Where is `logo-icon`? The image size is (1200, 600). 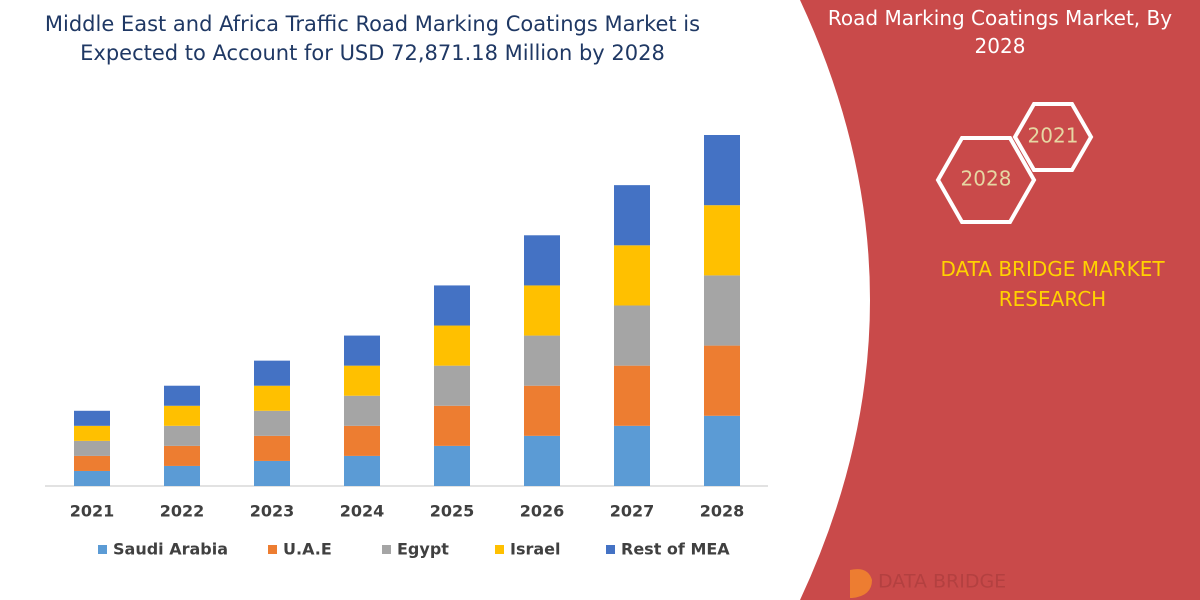
logo-icon is located at coordinates (861, 583).